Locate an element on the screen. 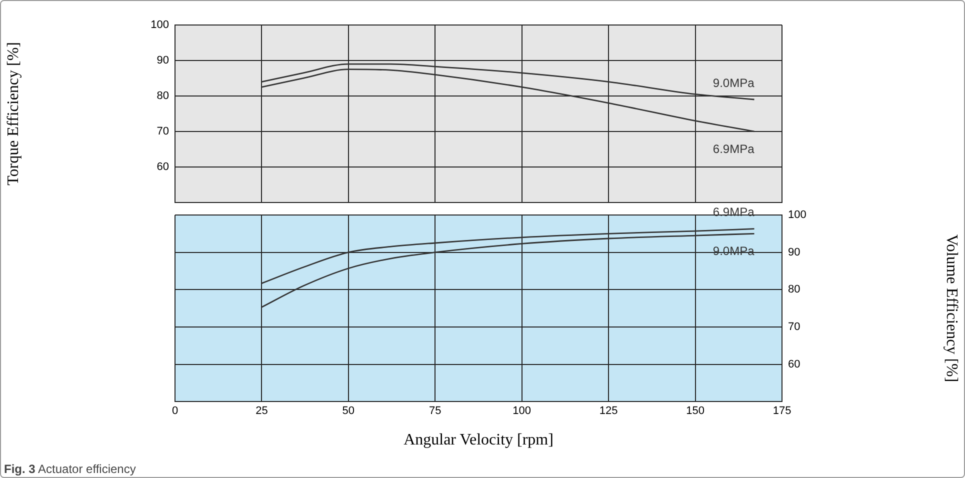 Image resolution: width=965 pixels, height=478 pixels. x-tick-label: 175 is located at coordinates (782, 411).